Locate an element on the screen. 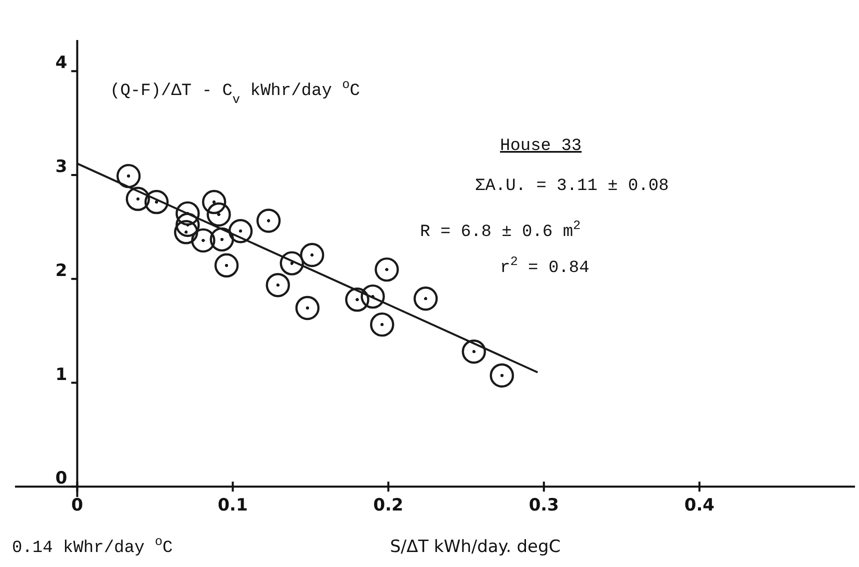  annotation: r$^{2}$ = 0.84 is located at coordinates (545, 266).